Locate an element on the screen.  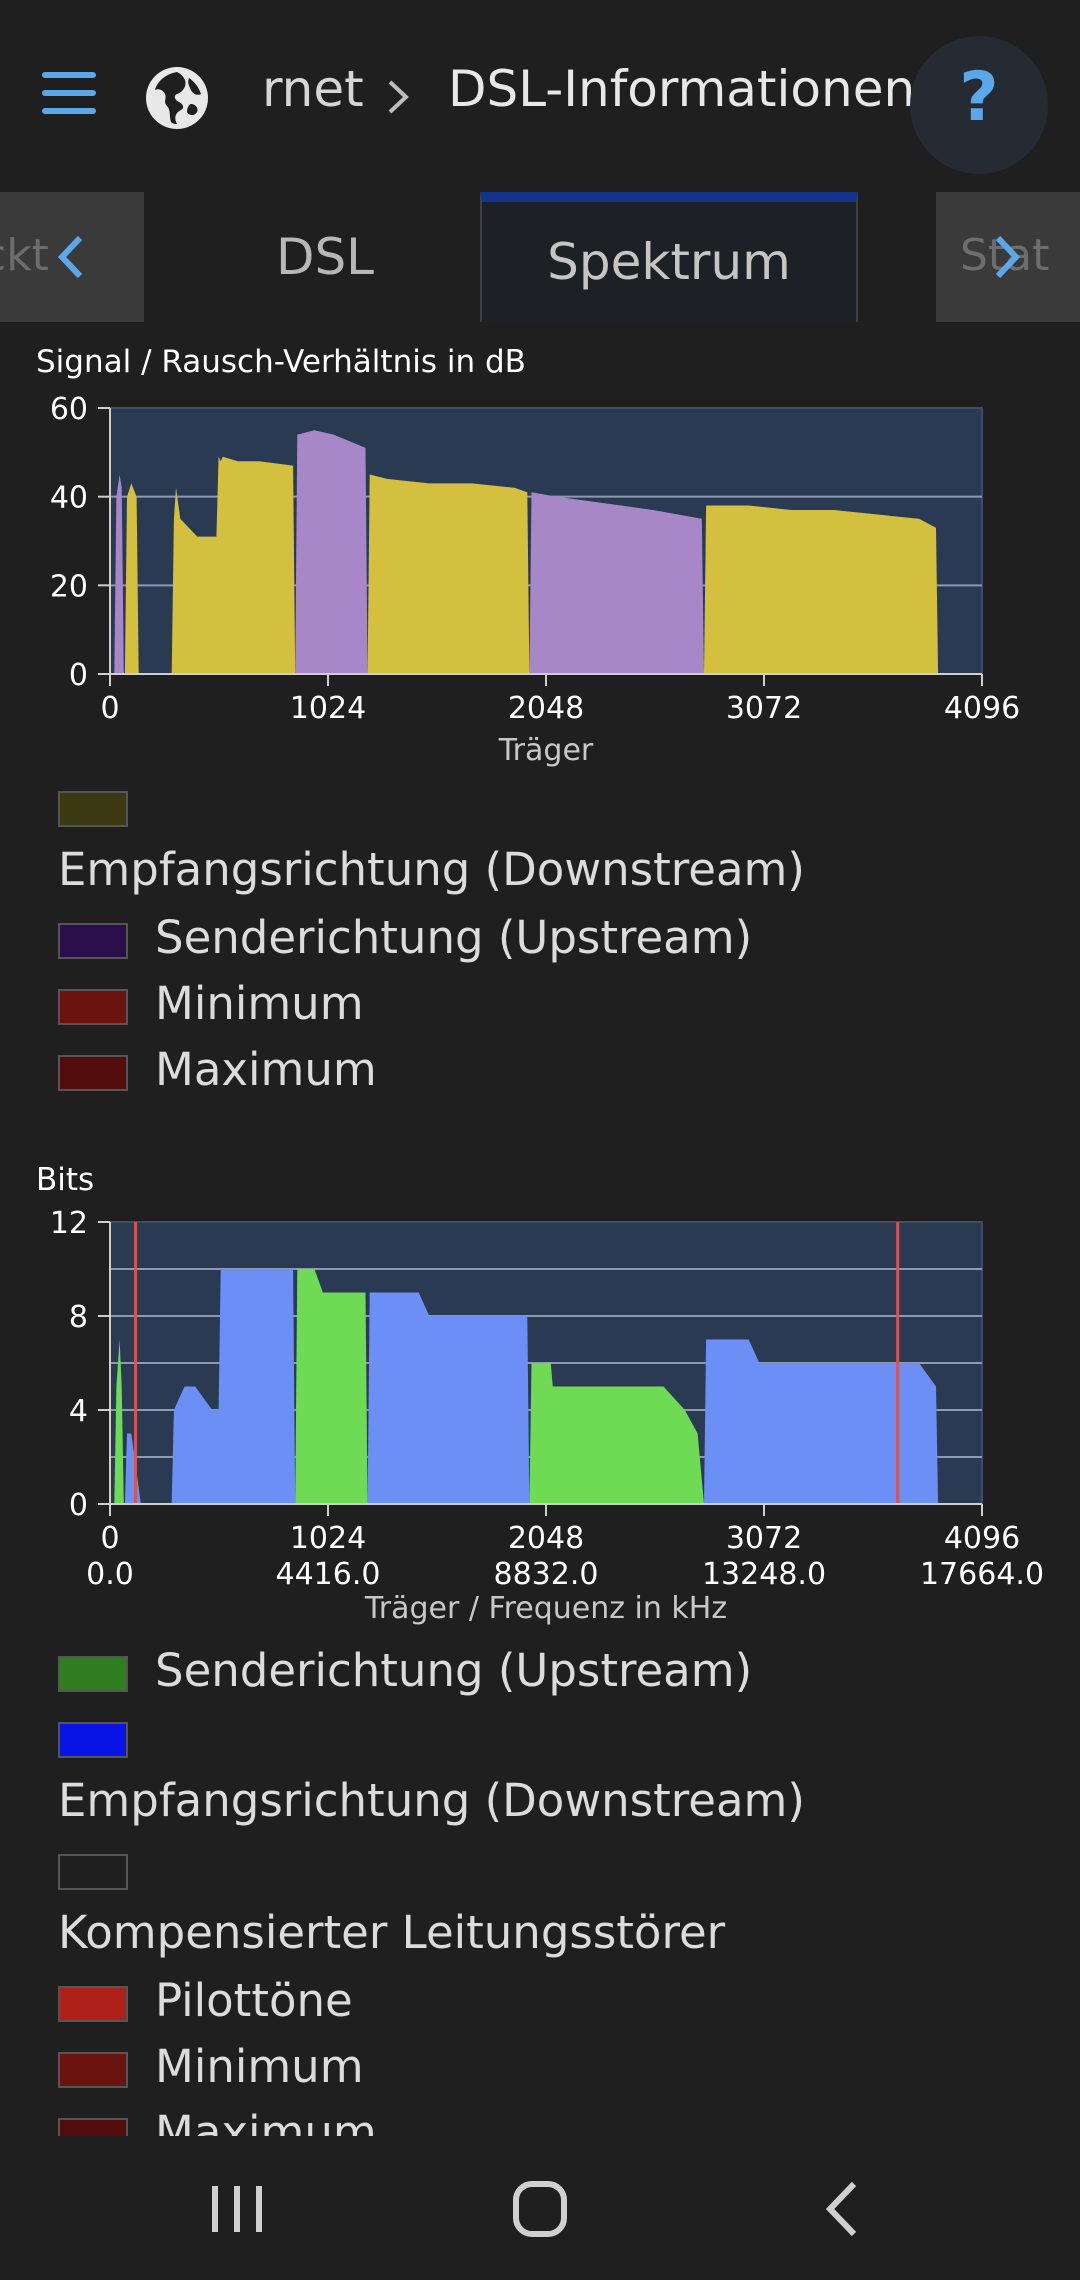
tab-scroll-left-button: ckt is located at coordinates (72, 257).